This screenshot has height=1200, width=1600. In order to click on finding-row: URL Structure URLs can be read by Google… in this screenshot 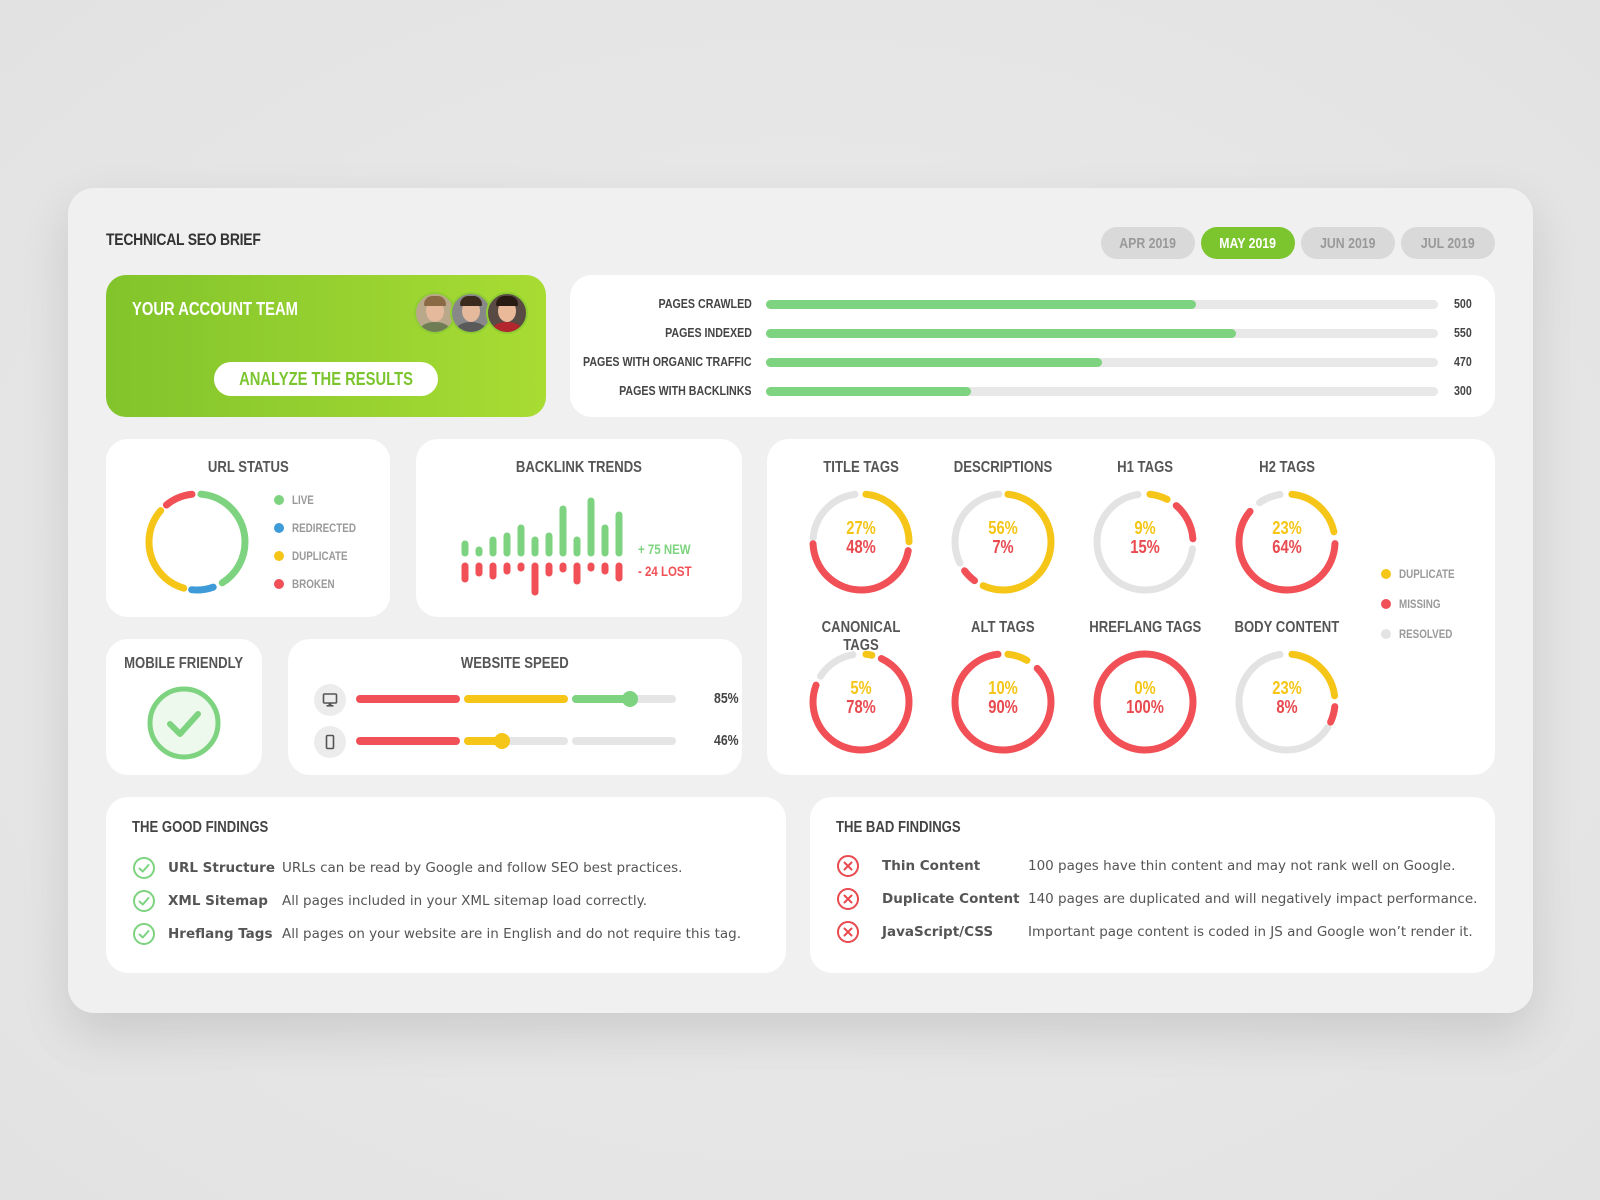, I will do `click(407, 868)`.